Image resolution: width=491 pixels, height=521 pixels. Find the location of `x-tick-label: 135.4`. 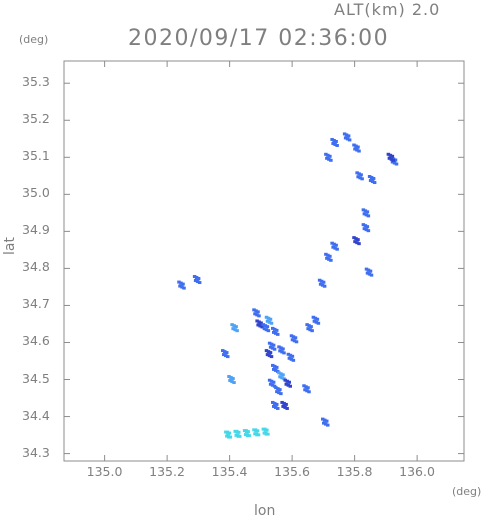

x-tick-label: 135.4 is located at coordinates (229, 471).